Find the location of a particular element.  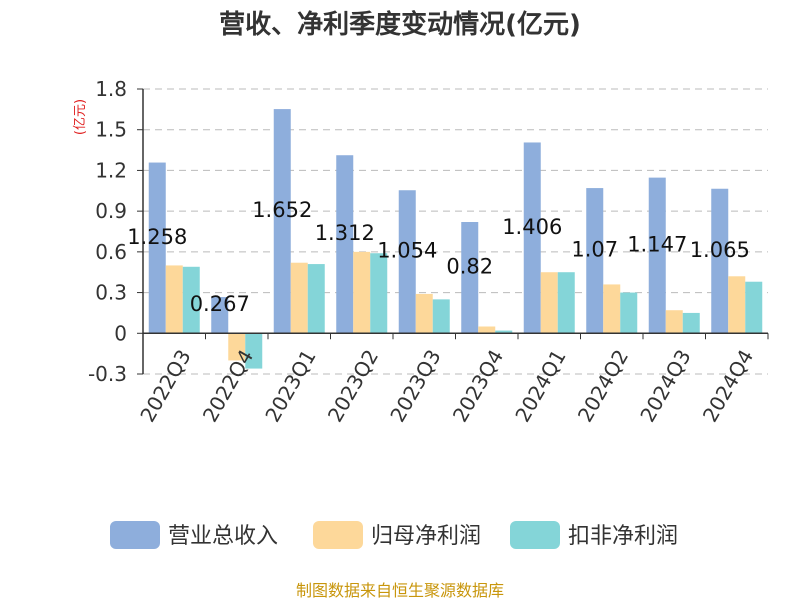

data-label: 1.147 is located at coordinates (657, 244).